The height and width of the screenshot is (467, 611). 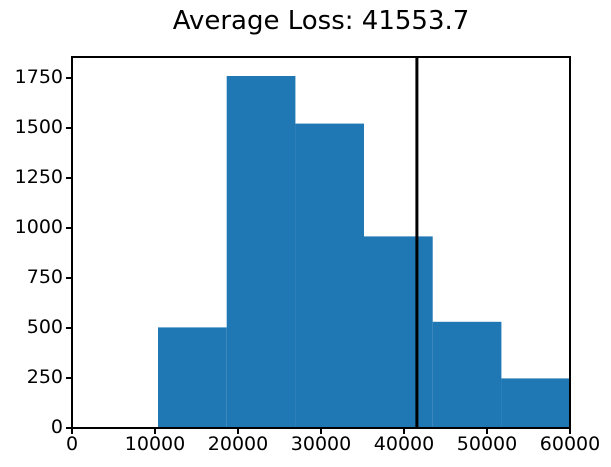 I want to click on x-axis-tick-label: 60000, so click(x=570, y=444).